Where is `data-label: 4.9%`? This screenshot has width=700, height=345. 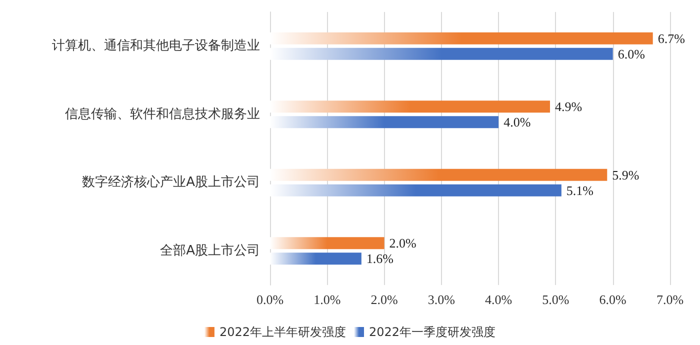 data-label: 4.9% is located at coordinates (568, 106).